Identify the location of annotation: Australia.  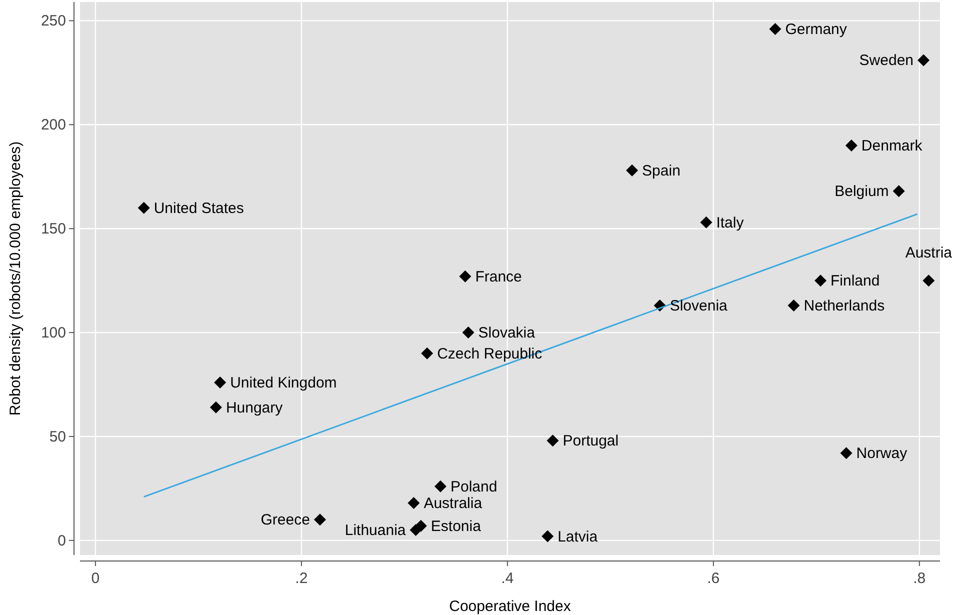
(453, 503).